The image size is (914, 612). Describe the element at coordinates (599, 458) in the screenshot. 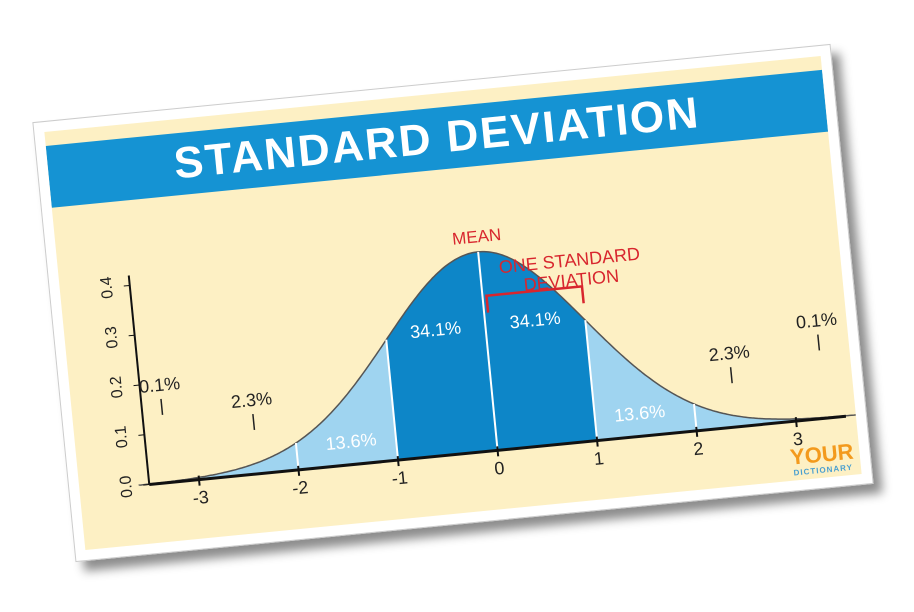

I see `x-tick-label: 1` at that location.